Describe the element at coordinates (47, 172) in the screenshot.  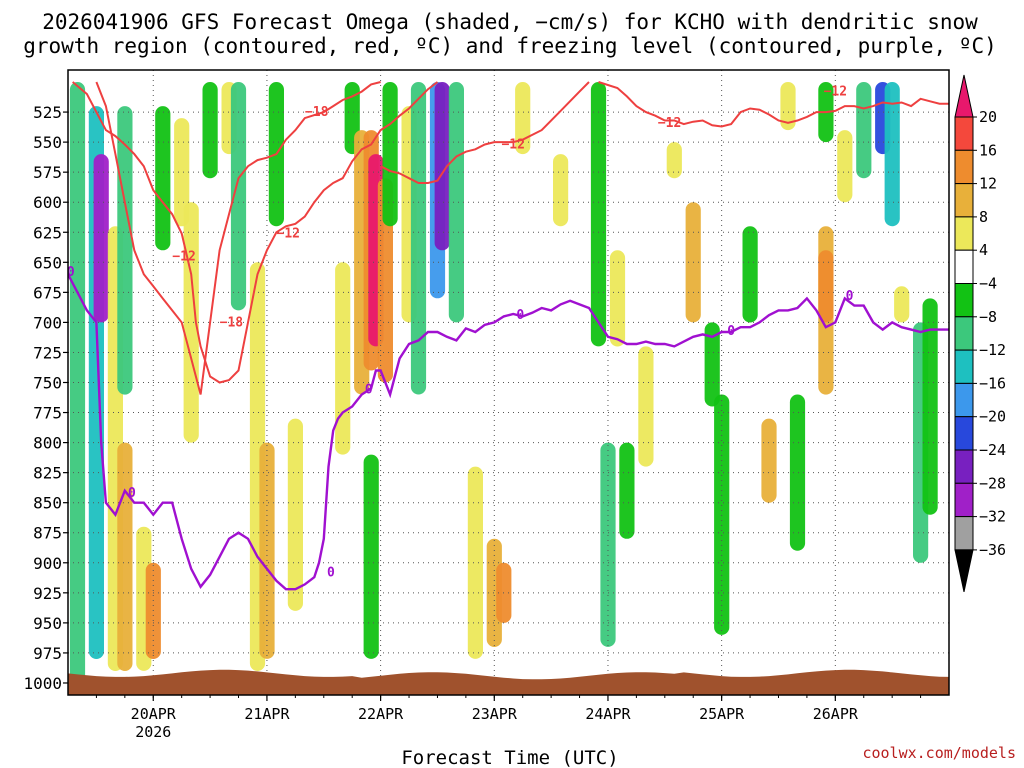
I see `y-tick-label: 575` at that location.